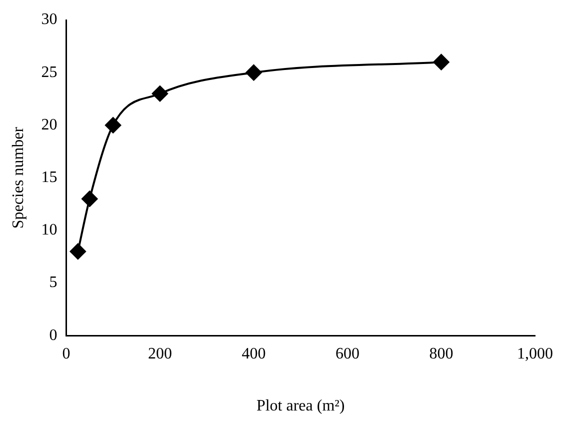 This screenshot has height=430, width=580. I want to click on x-tick-label: 800, so click(441, 353).